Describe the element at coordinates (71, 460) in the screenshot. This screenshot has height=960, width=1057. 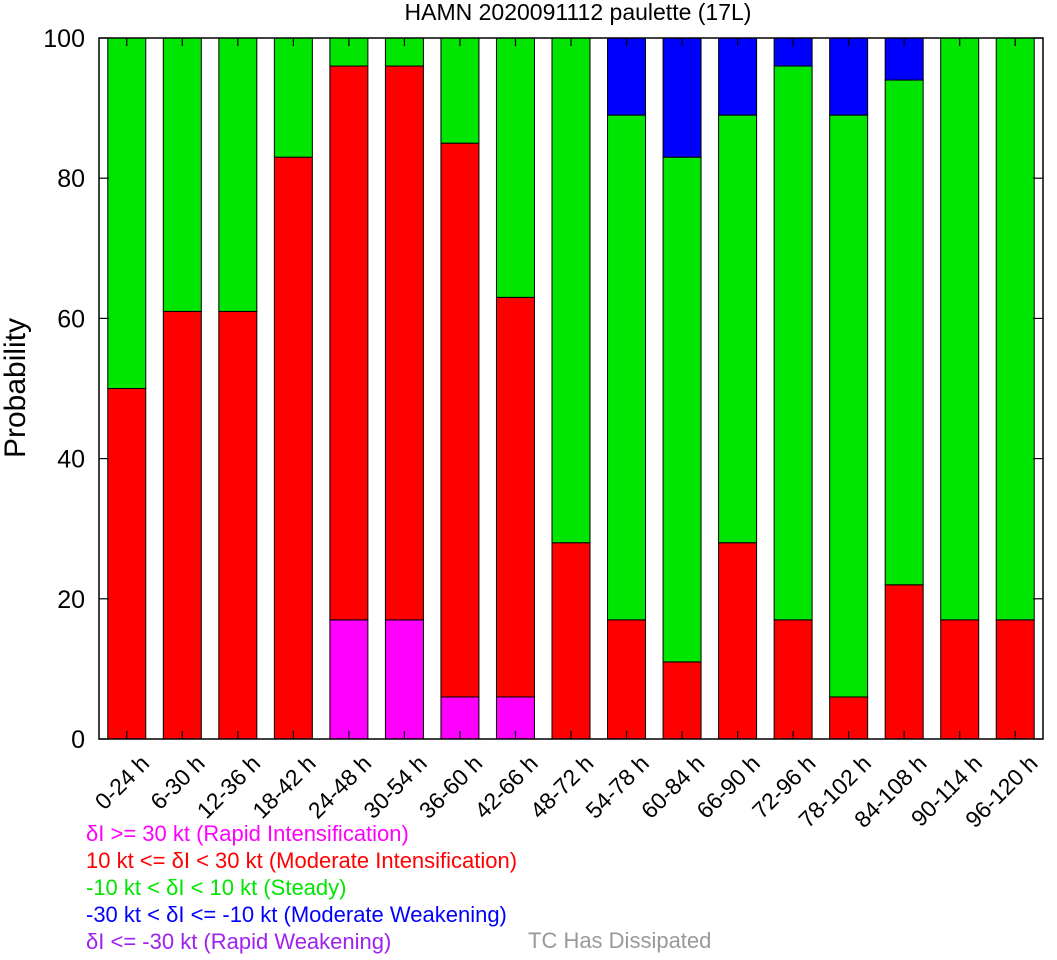
I see `y-tick-label-2: 40` at that location.